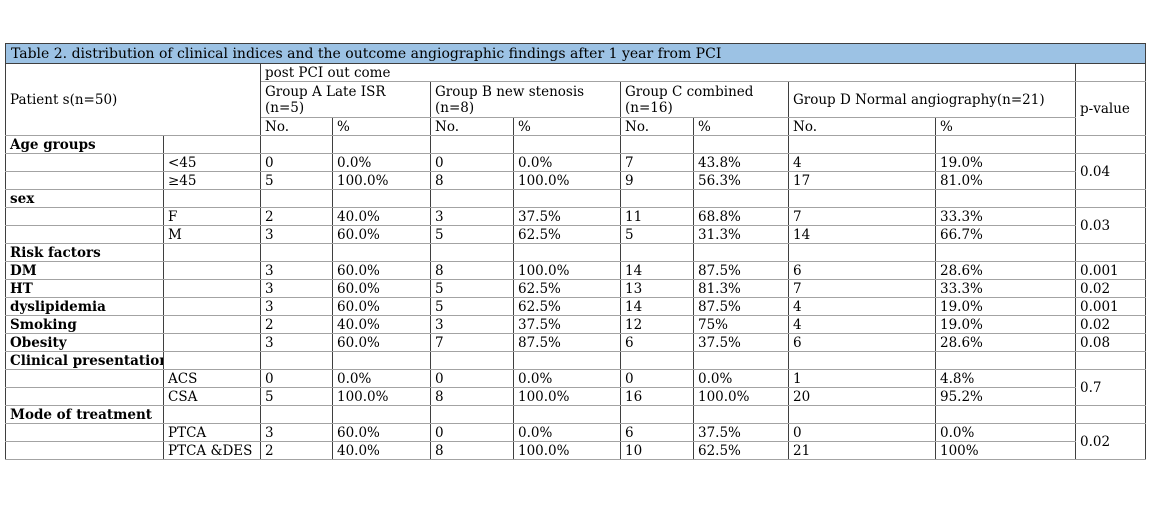  What do you see at coordinates (575, 180) in the screenshot?
I see `data-row: ≥45 5 100.0% 8 100.0% 9 56.3% 17 81.0%` at bounding box center [575, 180].